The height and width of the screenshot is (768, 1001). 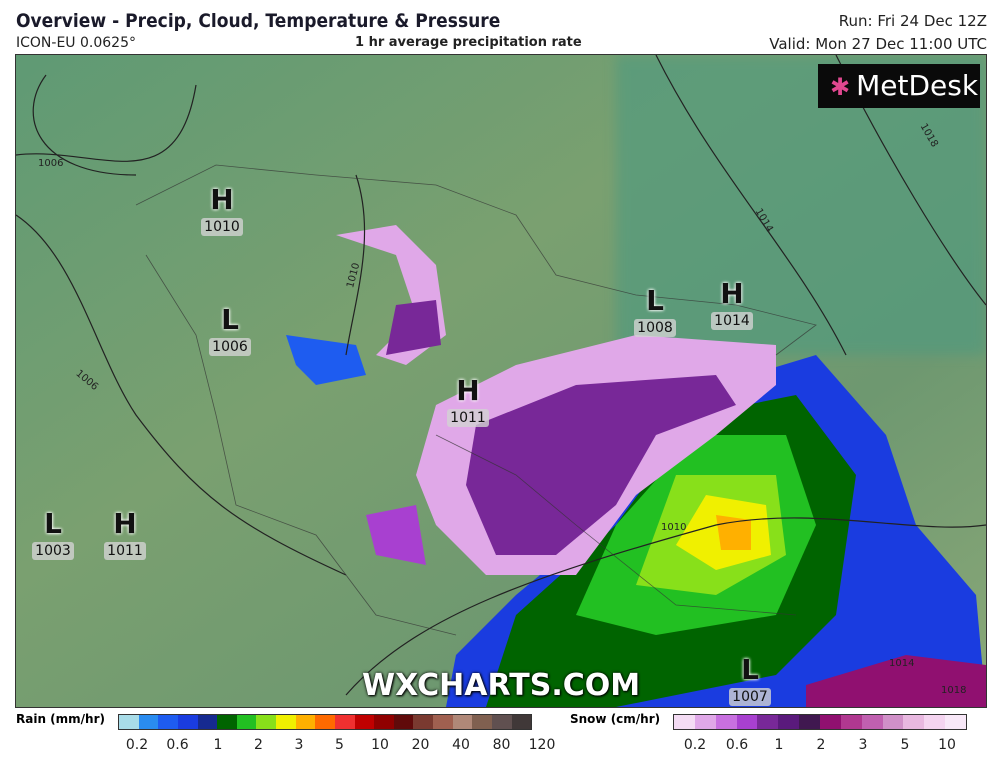 What do you see at coordinates (420, 745) in the screenshot?
I see `rain-legend-tick: 20` at bounding box center [420, 745].